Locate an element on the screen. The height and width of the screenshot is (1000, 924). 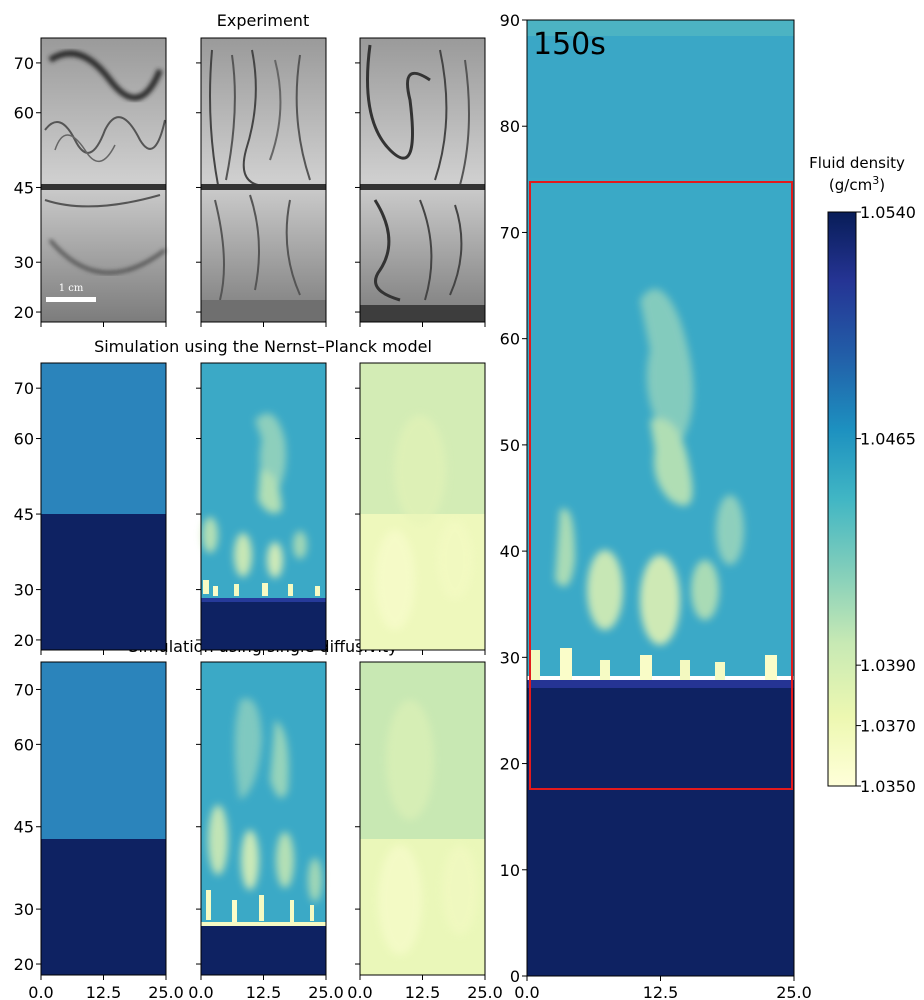
colorbar-ticks: 1.0540 1.0465 1.0390 1.0370 1.0350 is located at coordinates (886, 499).